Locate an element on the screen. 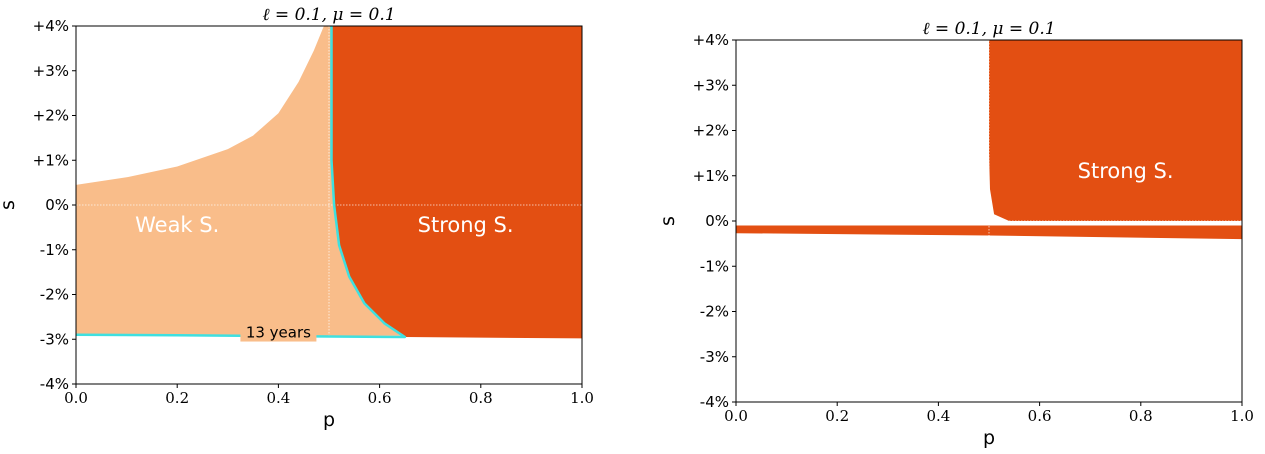 This screenshot has width=1265, height=454. region-label-weak: Weak S. is located at coordinates (177, 225).